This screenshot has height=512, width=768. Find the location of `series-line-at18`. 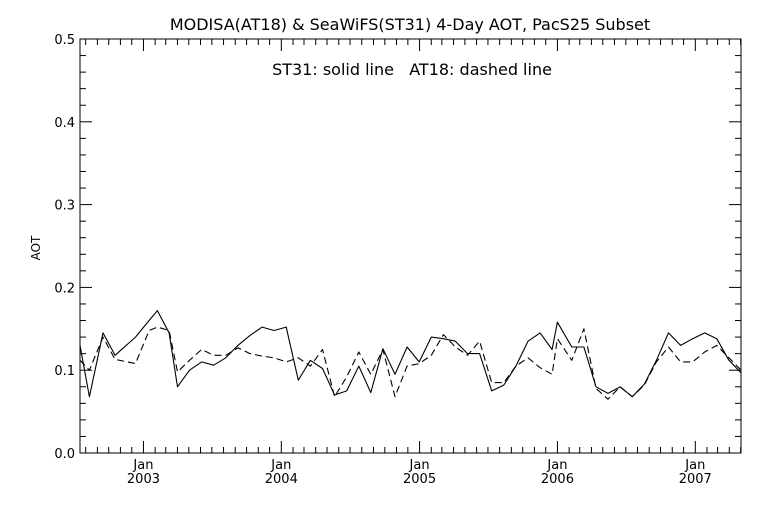

series-line-at18 is located at coordinates (410, 363).